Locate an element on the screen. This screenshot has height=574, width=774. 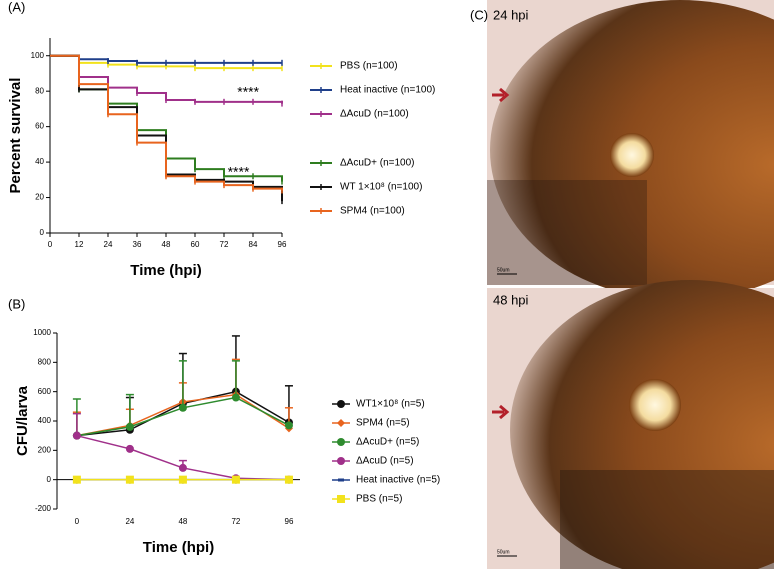
image-label: 48 hpi is located at coordinates (511, 299).